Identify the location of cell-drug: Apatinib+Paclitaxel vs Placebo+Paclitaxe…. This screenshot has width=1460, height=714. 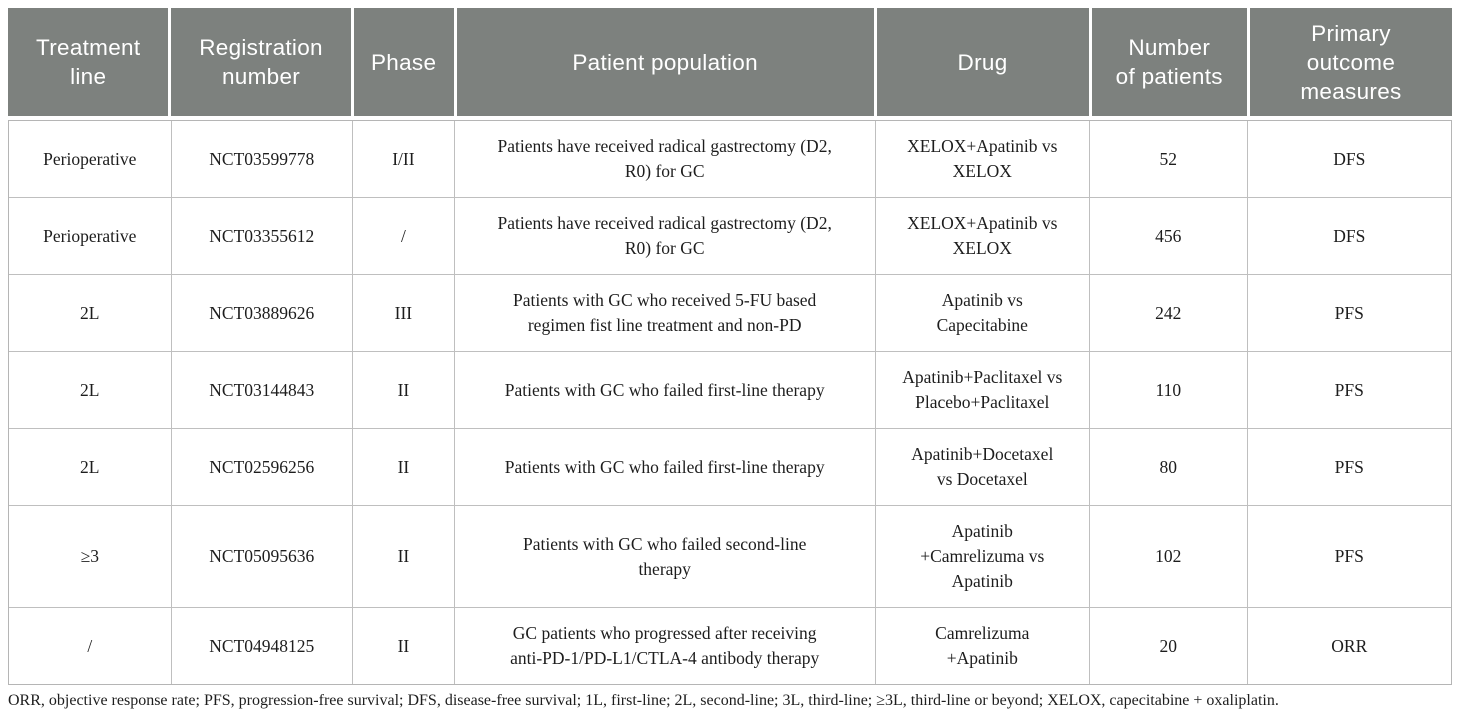
(982, 390).